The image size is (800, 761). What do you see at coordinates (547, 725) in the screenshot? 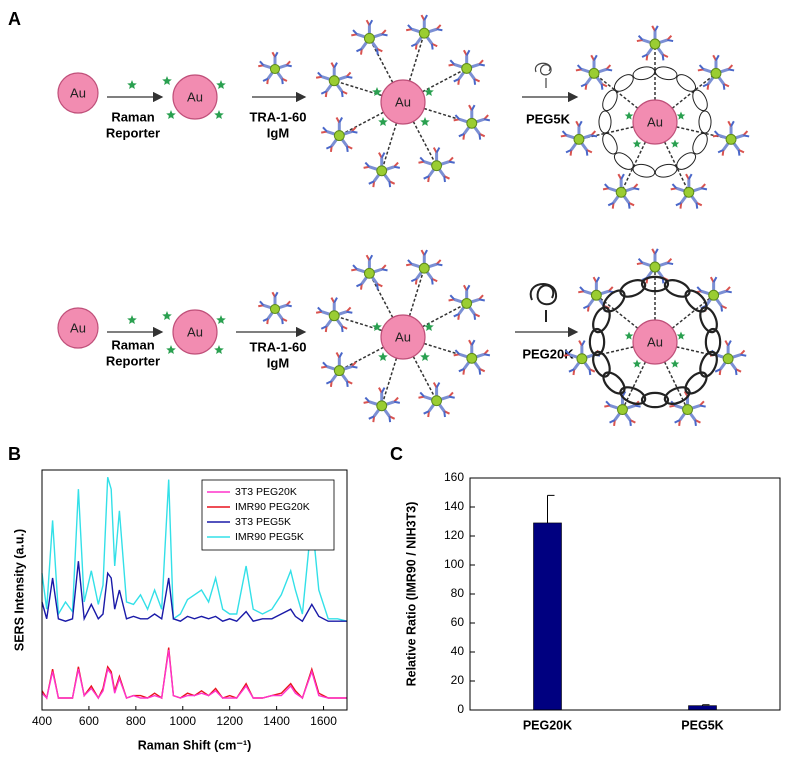
I see `x-tick-label: PEG20K` at bounding box center [547, 725].